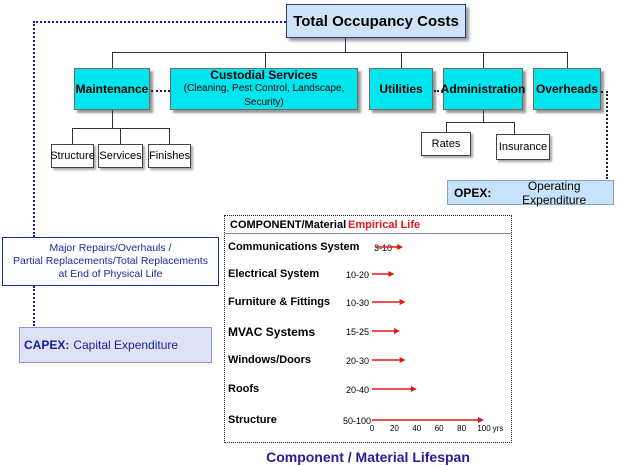 The width and height of the screenshot is (617, 466). What do you see at coordinates (417, 428) in the screenshot?
I see `axis-tick-label: 40` at bounding box center [417, 428].